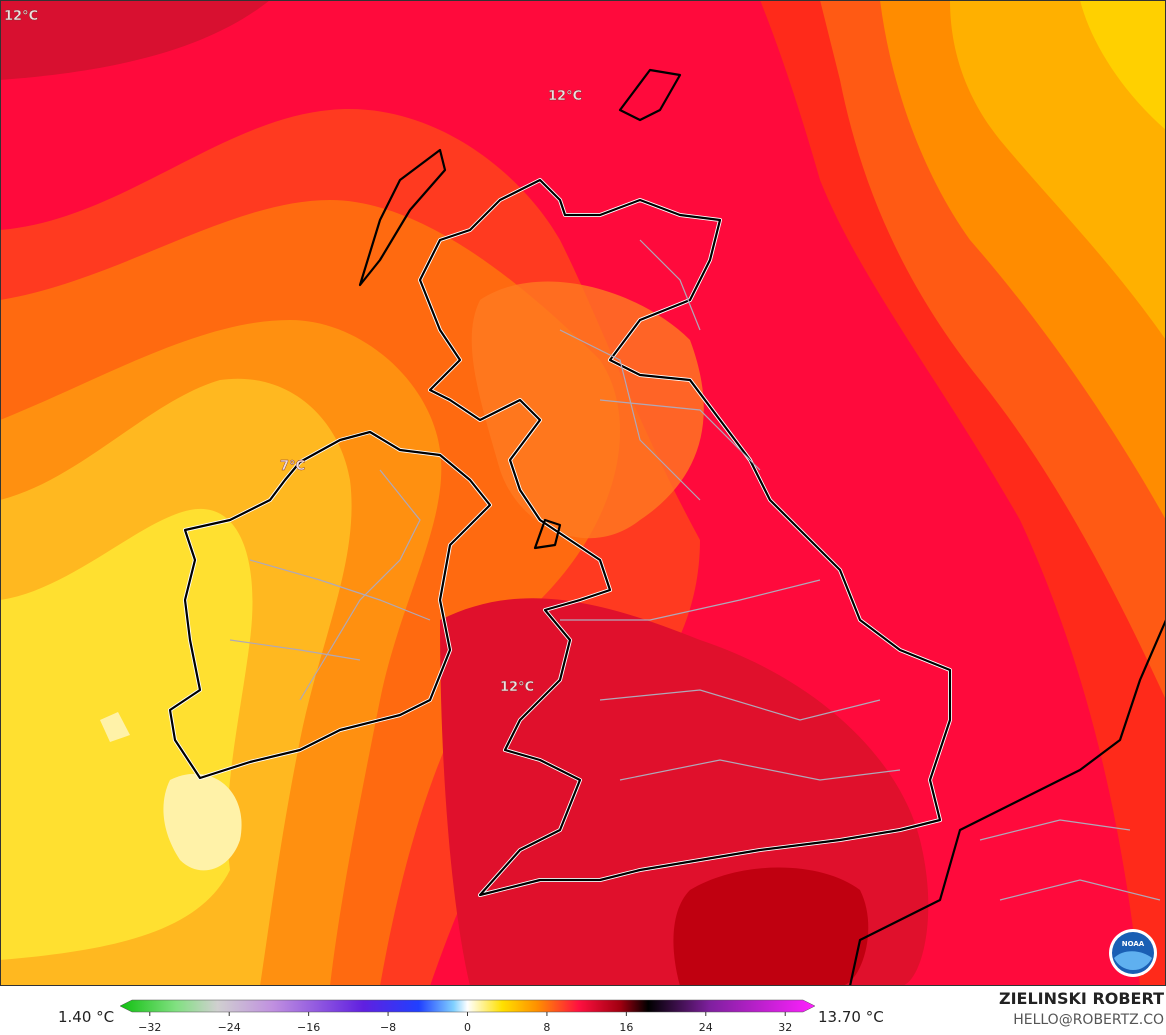  Describe the element at coordinates (851, 1017) in the screenshot. I see `max-value: 13.70 °C` at that location.